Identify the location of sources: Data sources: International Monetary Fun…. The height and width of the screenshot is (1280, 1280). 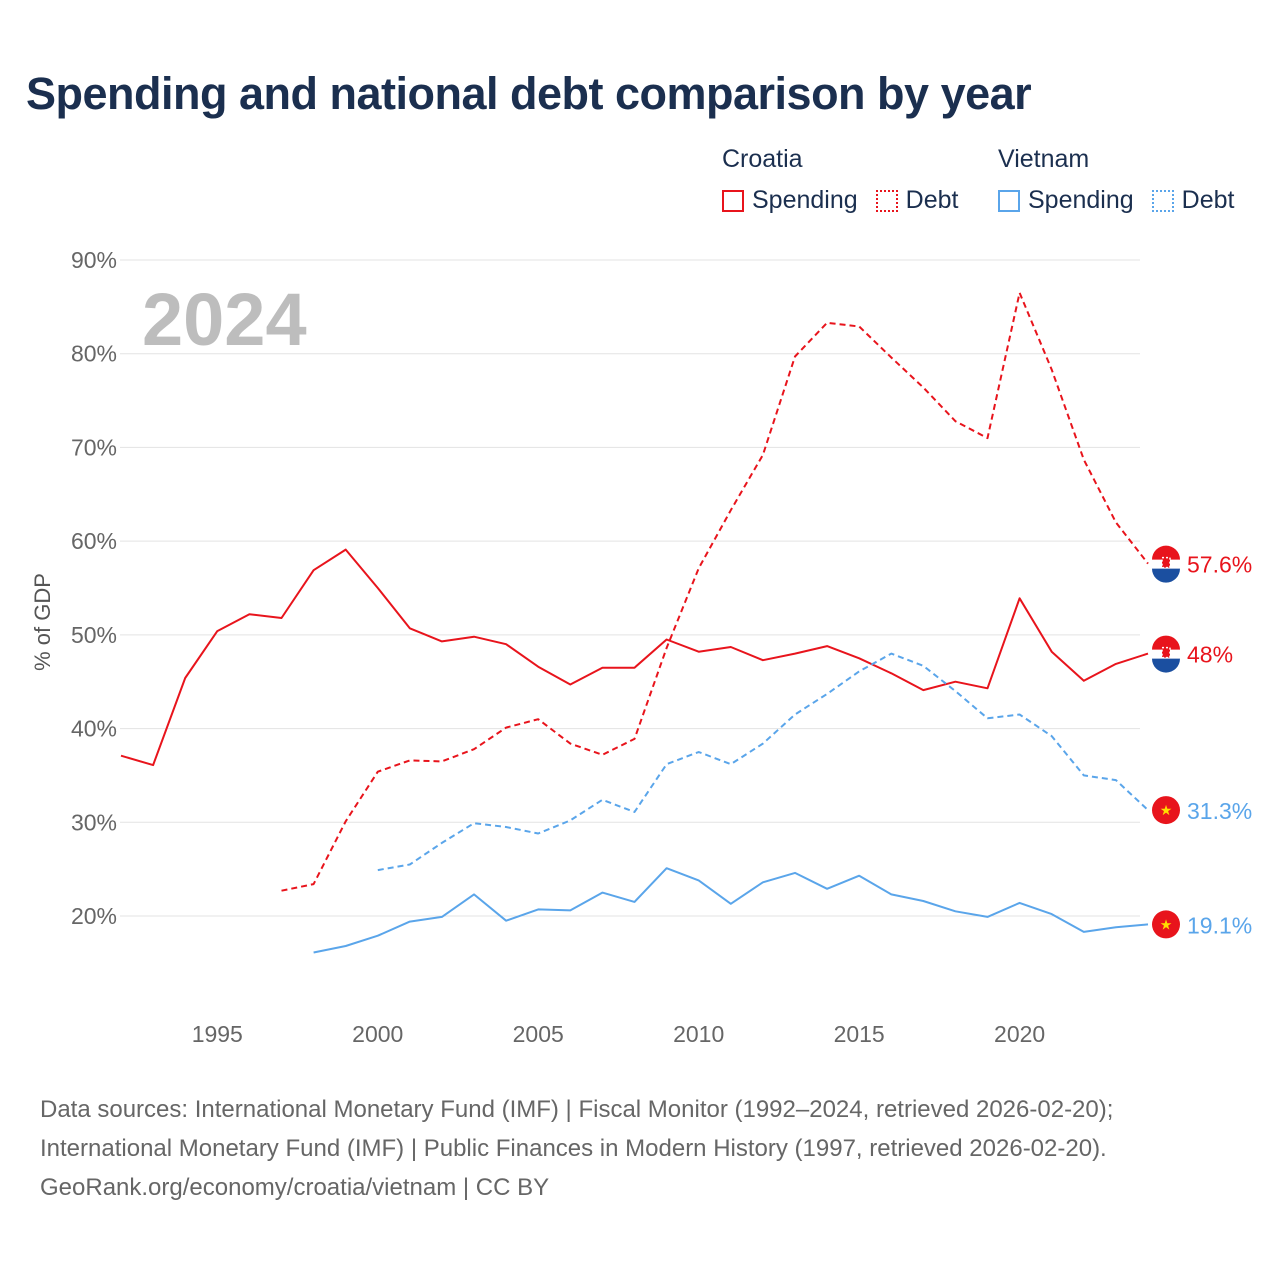
(576, 1148).